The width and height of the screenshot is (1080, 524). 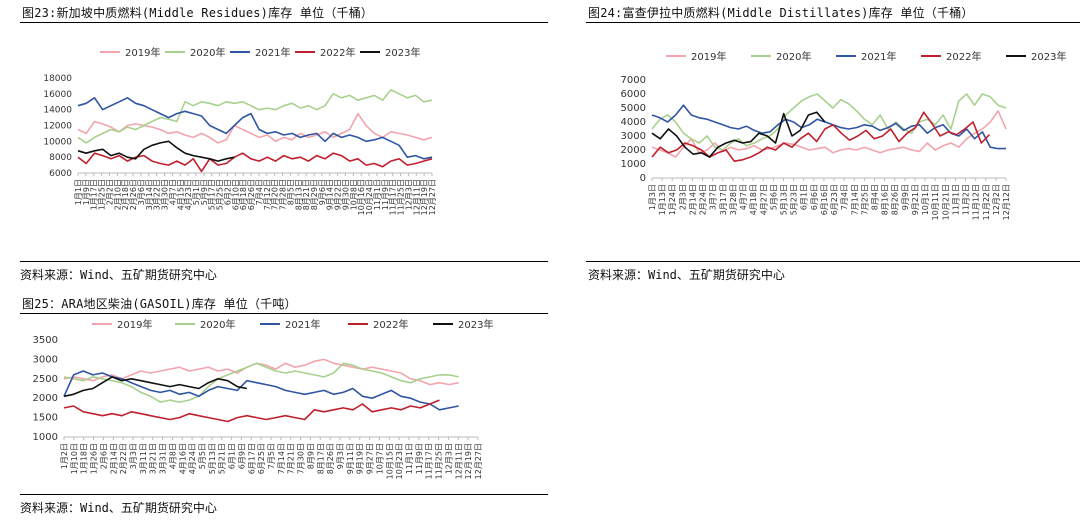 What do you see at coordinates (301, 458) in the screenshot?
I see `x-tick-label: 7月30日` at bounding box center [301, 458].